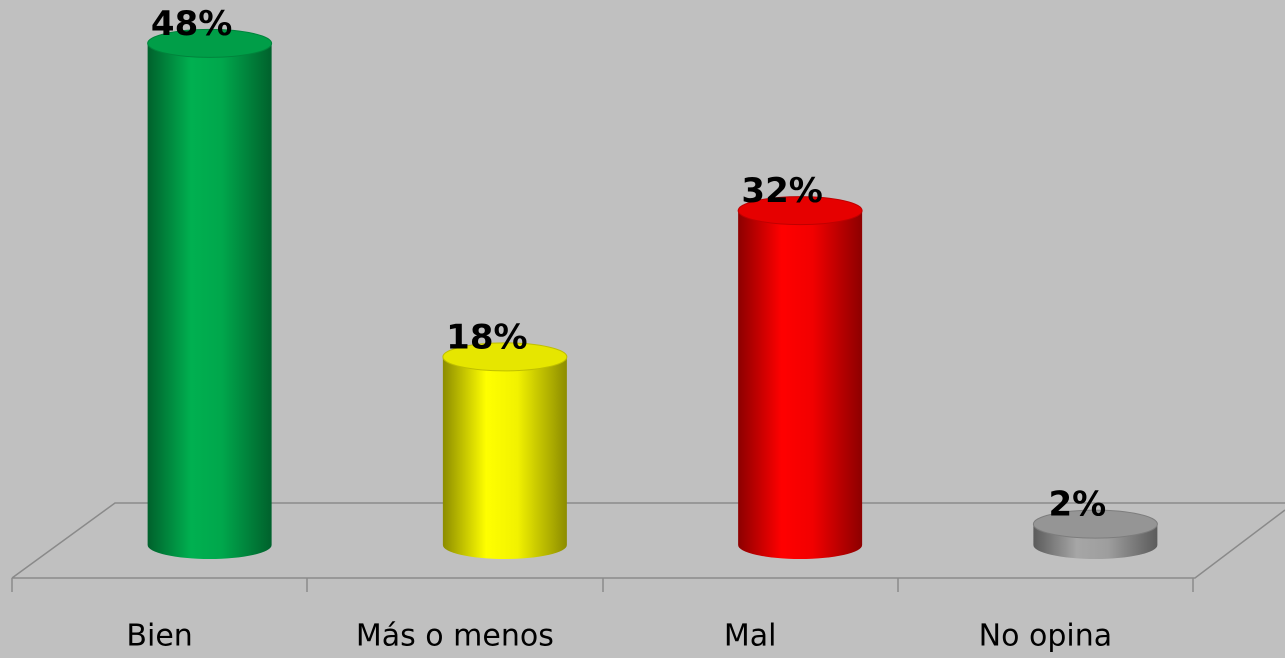  I want to click on value-label: 48%, so click(191, 24).